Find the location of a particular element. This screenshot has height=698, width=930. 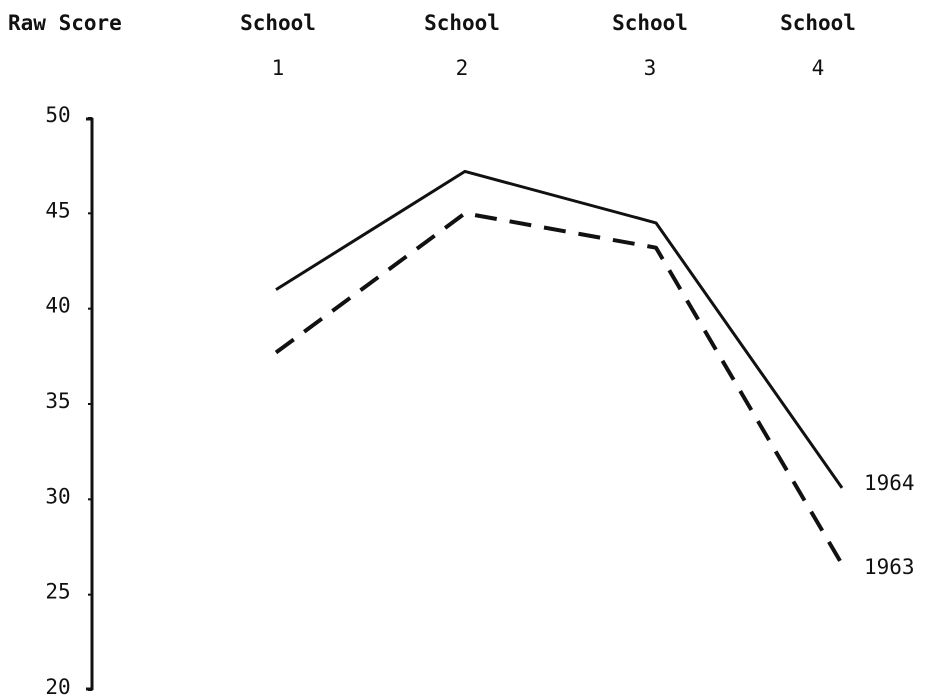

series-label-1963: 1963 is located at coordinates (889, 567).